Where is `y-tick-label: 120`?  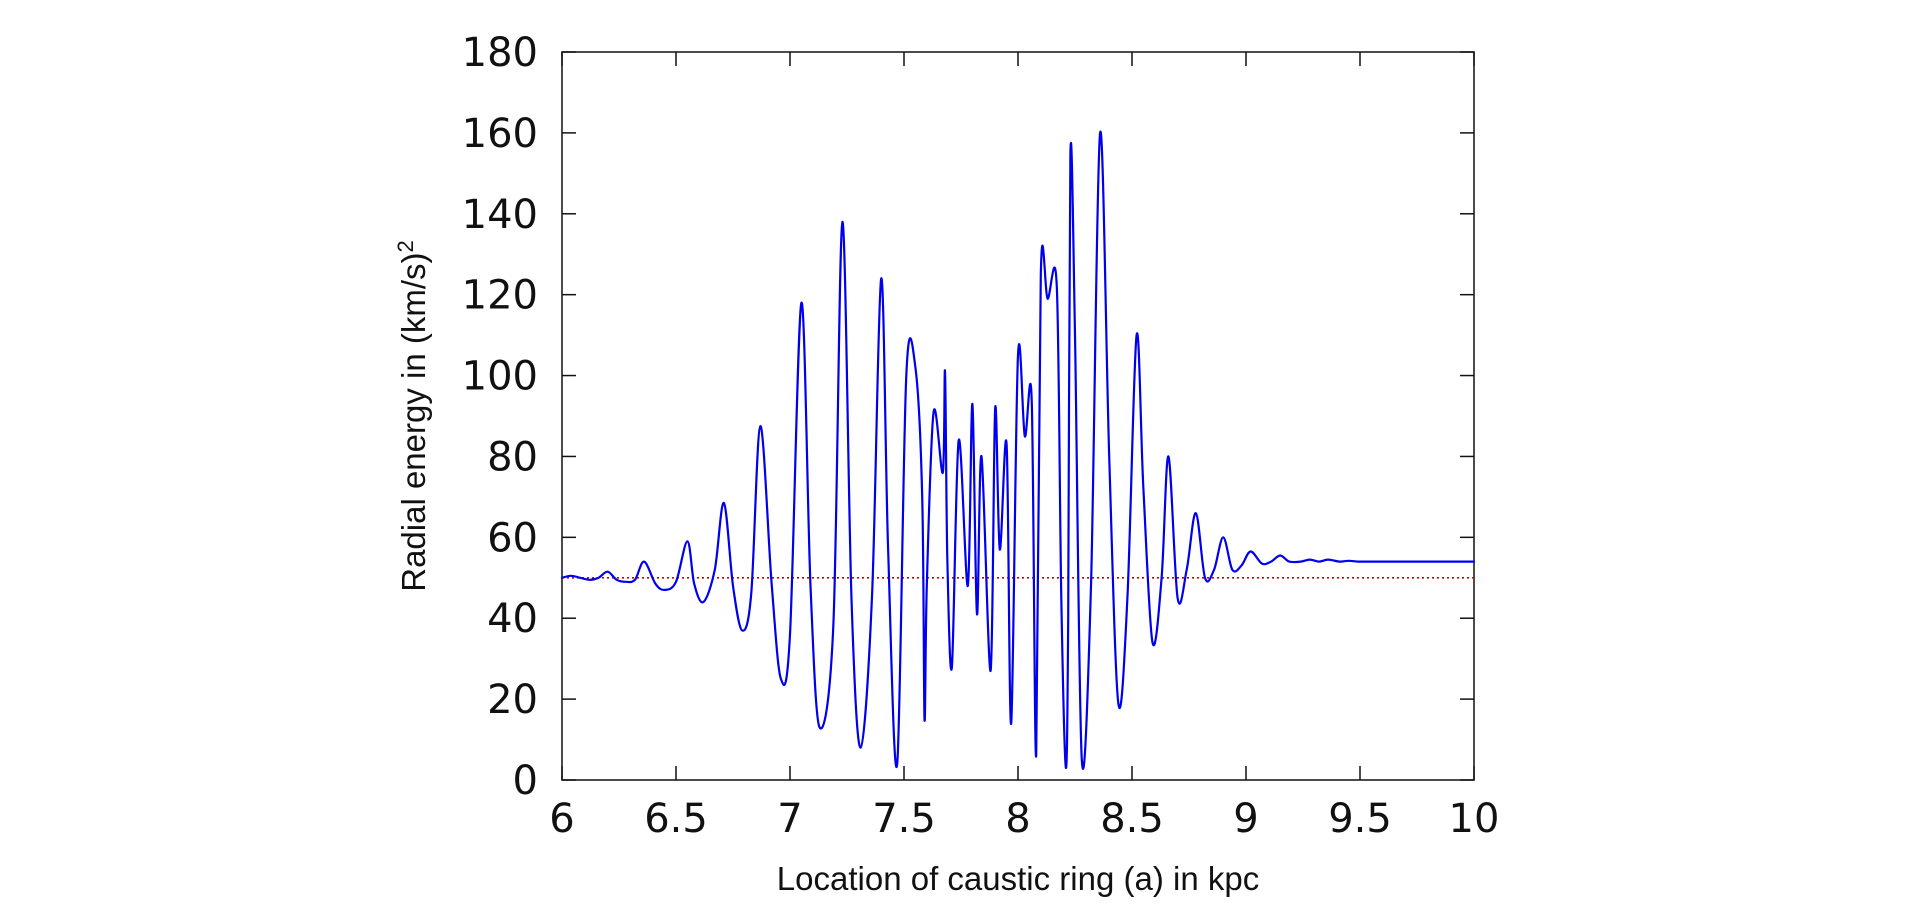
y-tick-label: 120 is located at coordinates (500, 296).